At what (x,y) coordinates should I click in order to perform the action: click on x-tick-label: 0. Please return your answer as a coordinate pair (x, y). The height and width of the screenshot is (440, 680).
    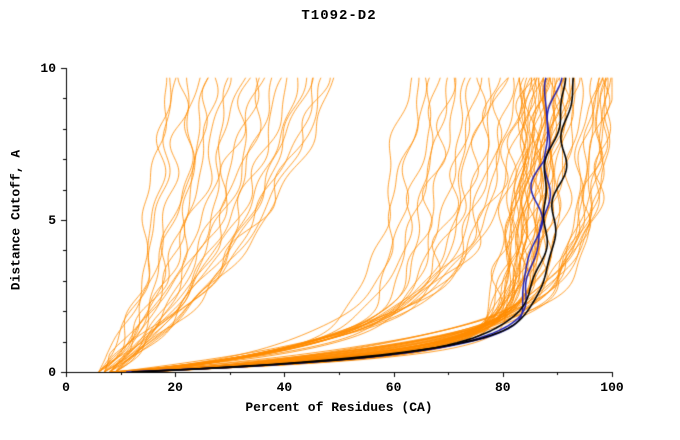
    Looking at the image, I should click on (66, 387).